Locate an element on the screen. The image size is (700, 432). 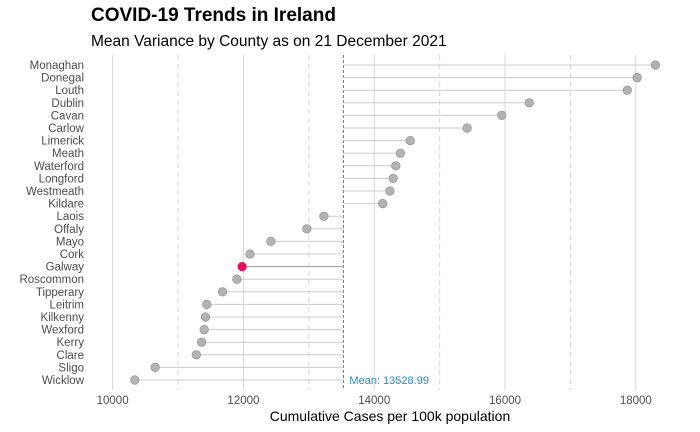
point-leitrim is located at coordinates (207, 304).